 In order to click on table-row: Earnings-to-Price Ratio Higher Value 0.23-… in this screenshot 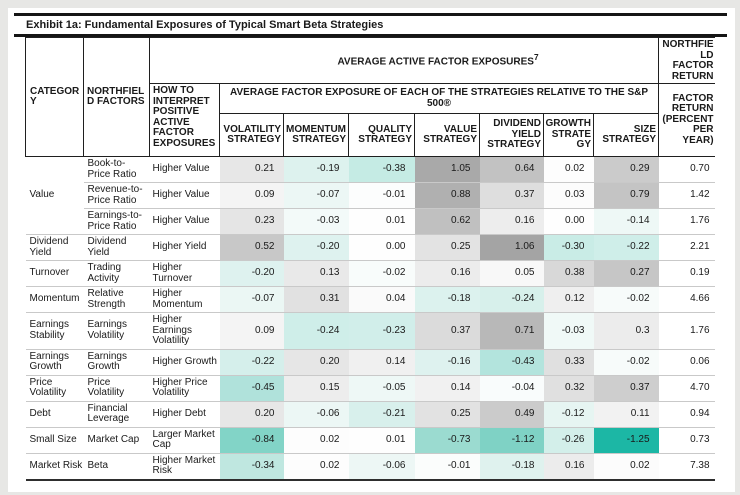, I will do `click(370, 221)`.